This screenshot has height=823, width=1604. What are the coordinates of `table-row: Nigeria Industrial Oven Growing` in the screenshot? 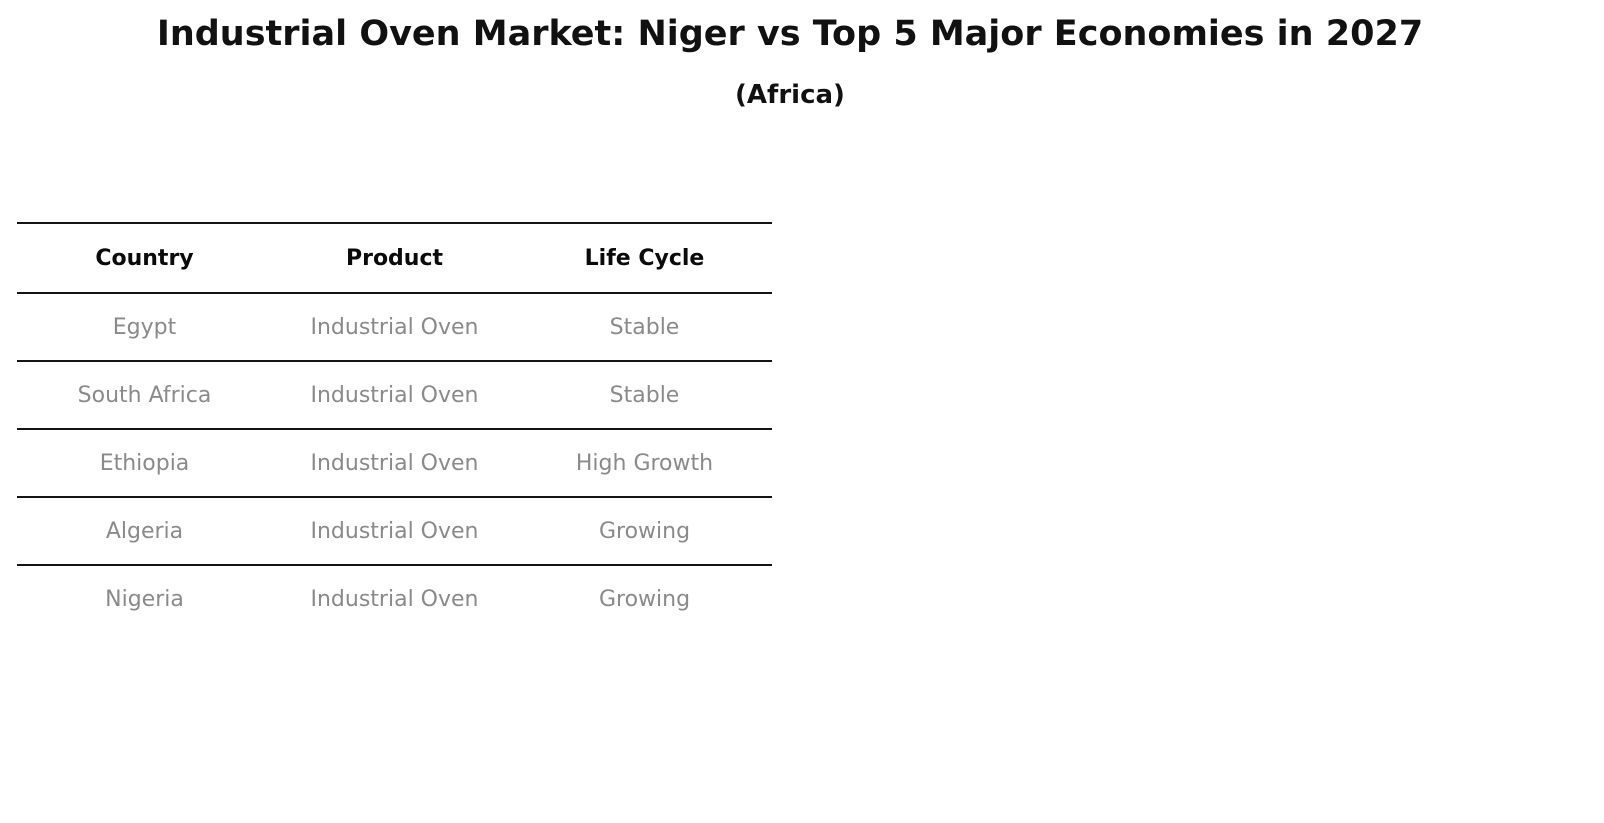 It's located at (394, 598).